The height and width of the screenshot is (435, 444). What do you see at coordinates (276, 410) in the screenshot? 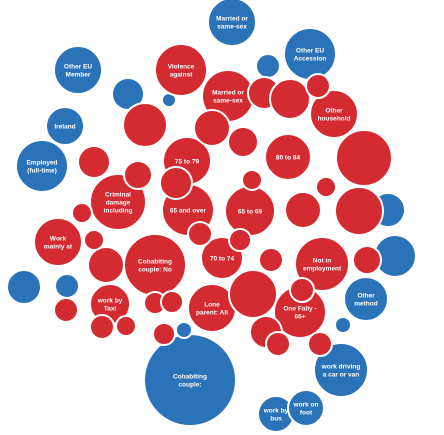
I see `bubble-label: work by` at bounding box center [276, 410].